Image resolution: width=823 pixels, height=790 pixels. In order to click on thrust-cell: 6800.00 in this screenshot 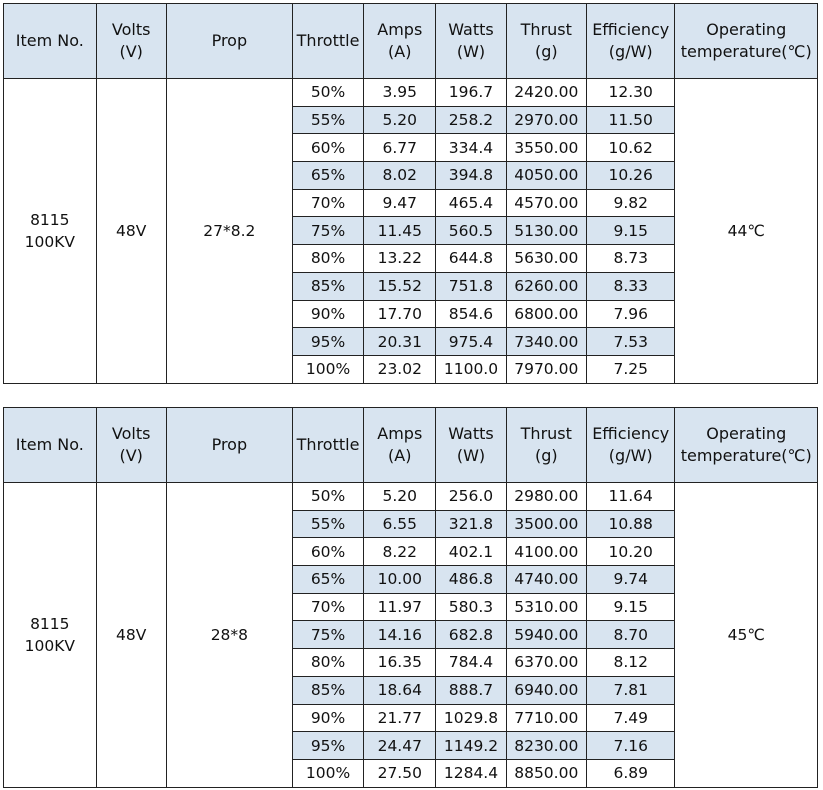, I will do `click(546, 314)`.